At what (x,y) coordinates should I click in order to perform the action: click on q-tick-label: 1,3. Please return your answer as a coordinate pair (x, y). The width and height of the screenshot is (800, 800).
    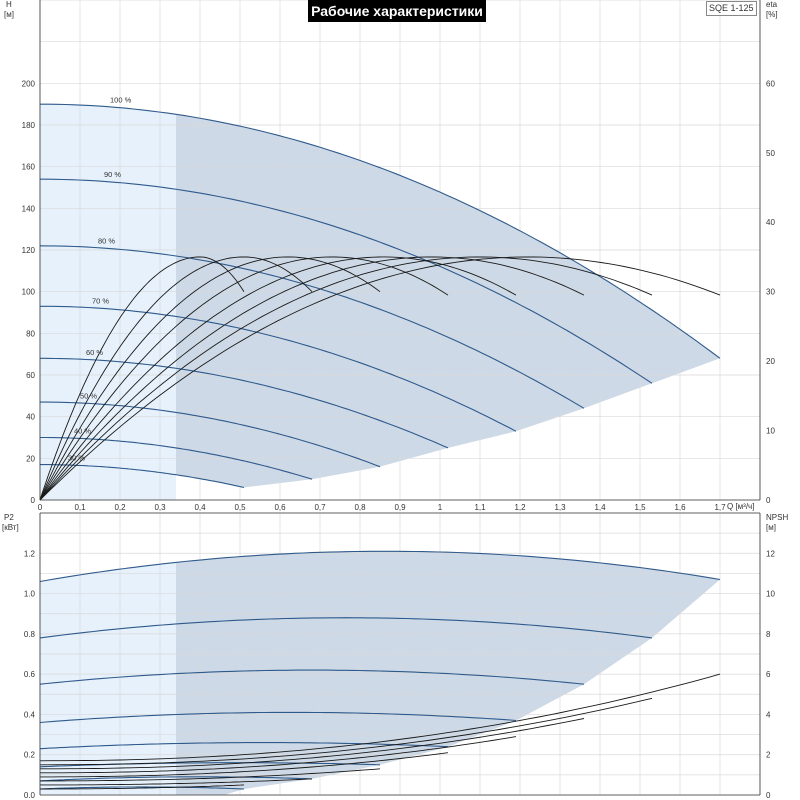
    Looking at the image, I should click on (560, 507).